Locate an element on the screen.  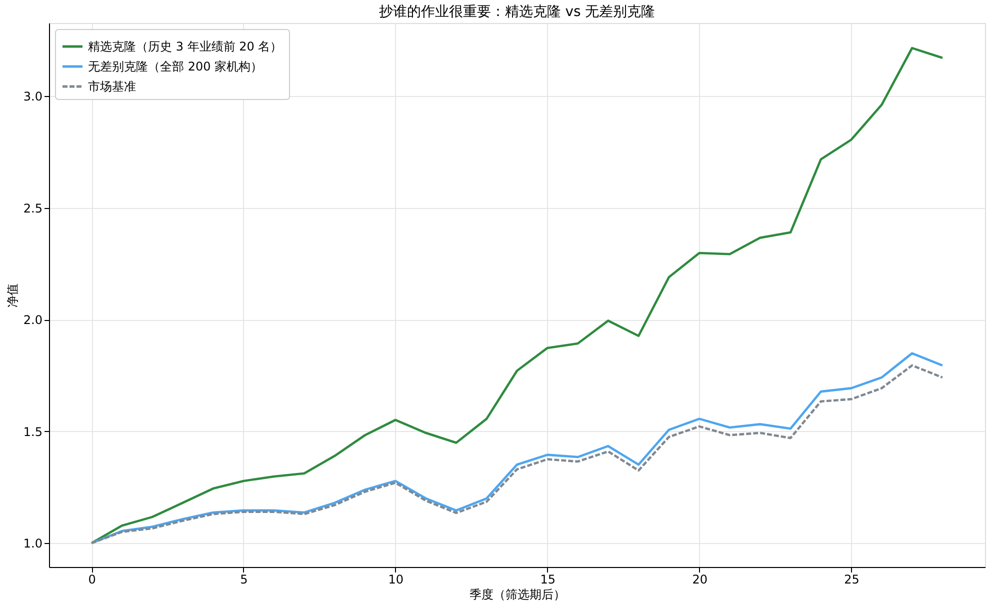
y-tick-label: 2.0 is located at coordinates (32, 320).